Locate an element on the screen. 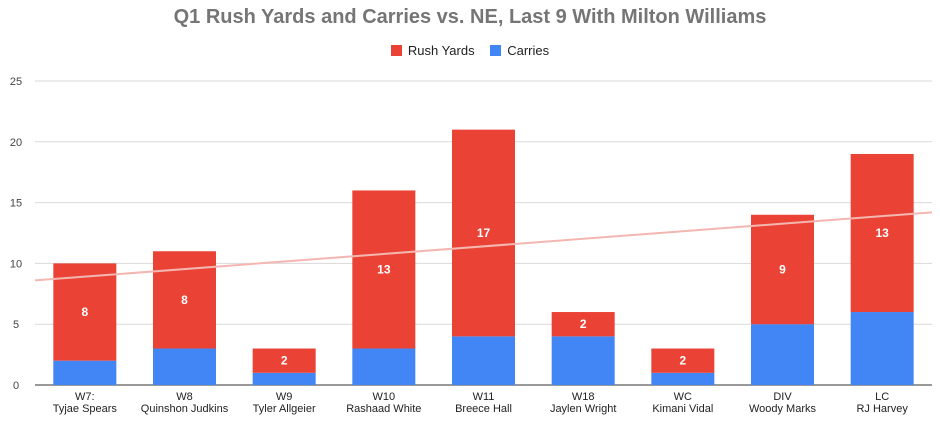 The width and height of the screenshot is (940, 422). data-label-rush-yards-8: 13 is located at coordinates (882, 233).